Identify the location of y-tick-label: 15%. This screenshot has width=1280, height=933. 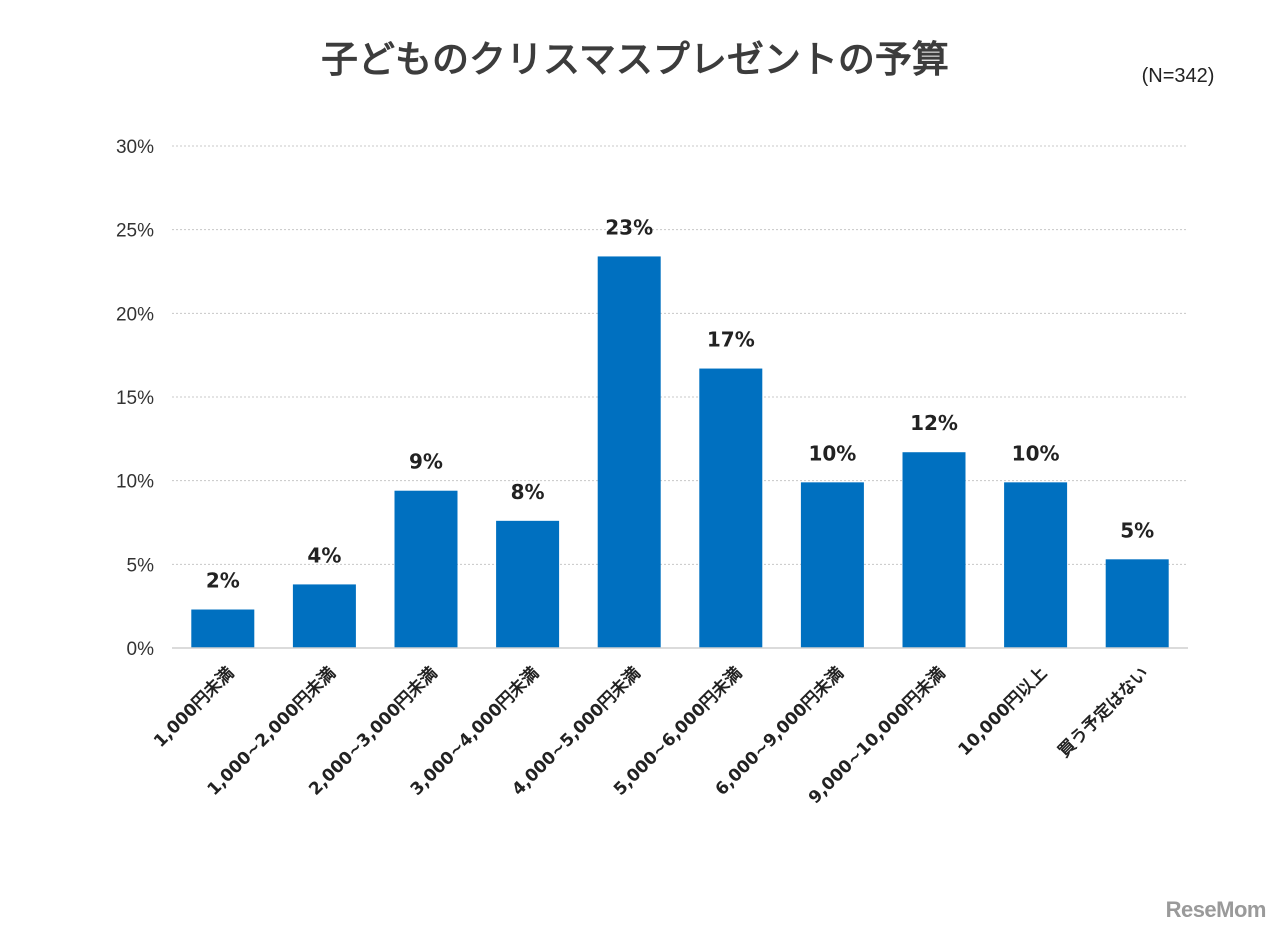
(135, 398).